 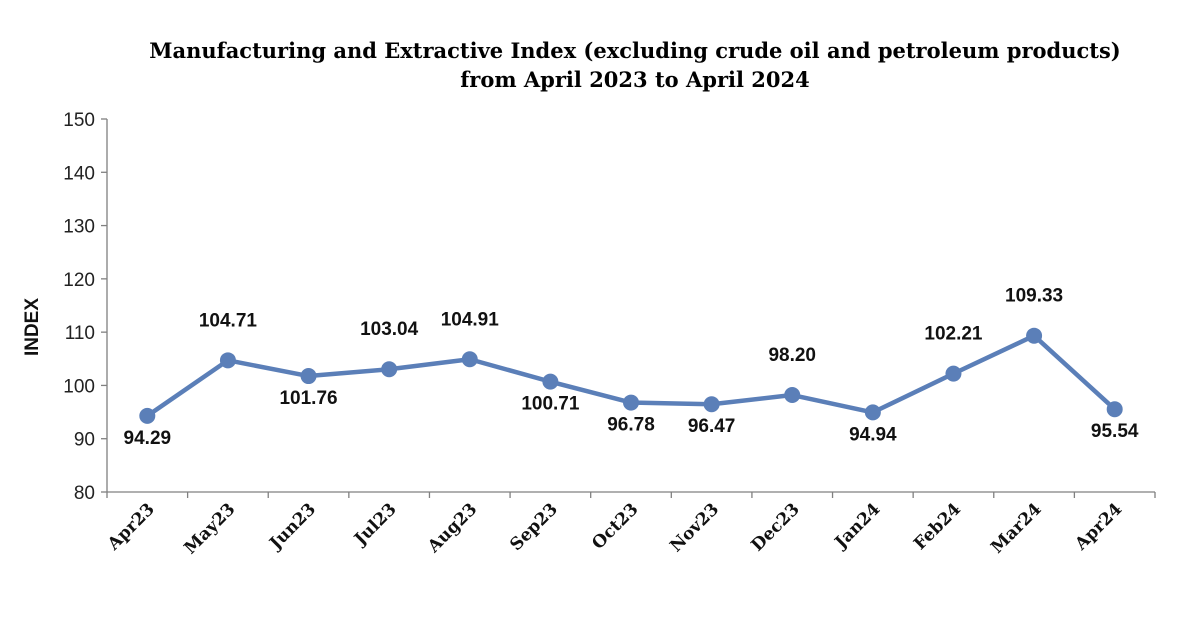 I want to click on y-tick-label: 80, so click(x=84, y=493).